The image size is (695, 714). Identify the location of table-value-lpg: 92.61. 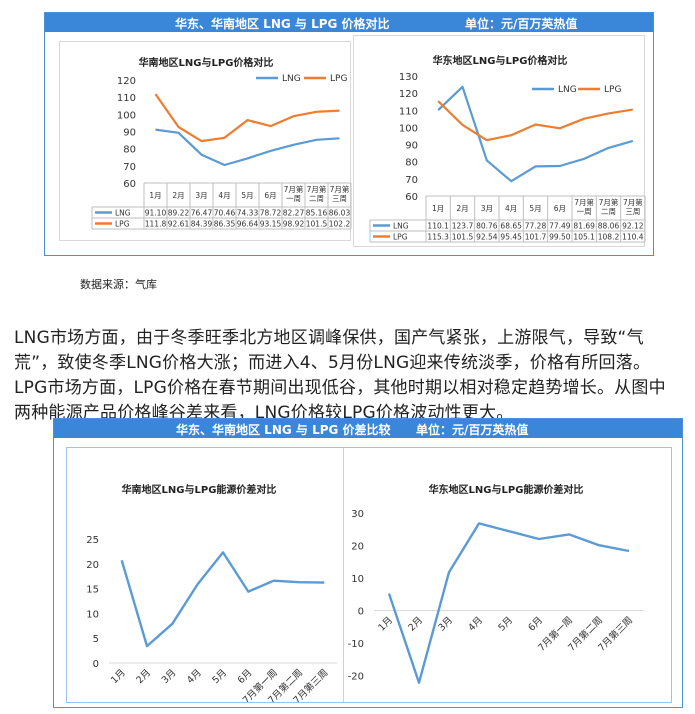
(179, 224).